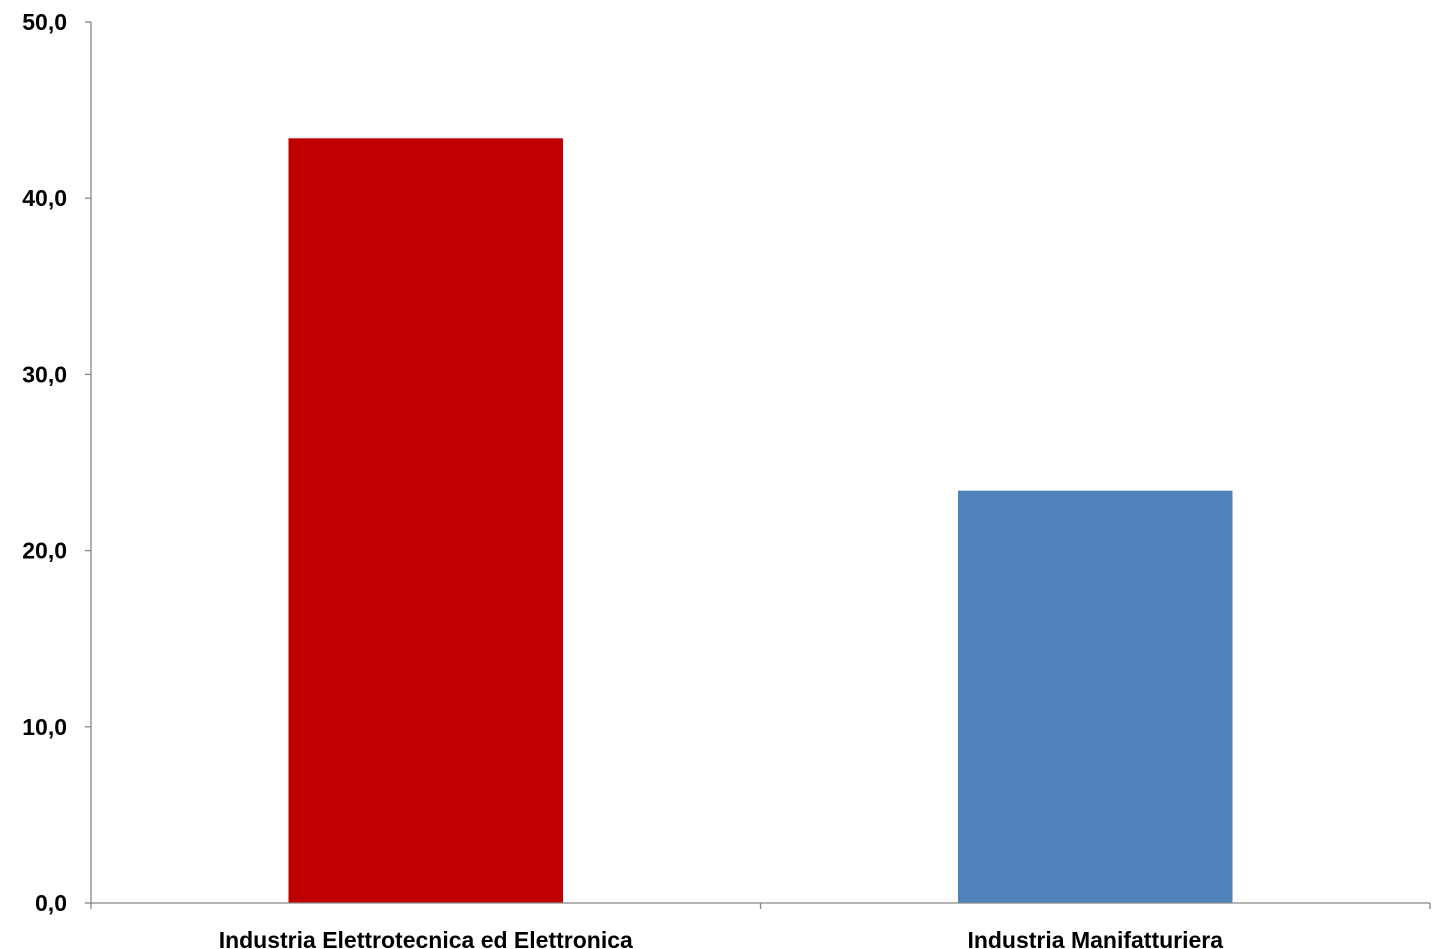 This screenshot has height=949, width=1441. Describe the element at coordinates (44, 551) in the screenshot. I see `y-tick-label: 20,0` at that location.